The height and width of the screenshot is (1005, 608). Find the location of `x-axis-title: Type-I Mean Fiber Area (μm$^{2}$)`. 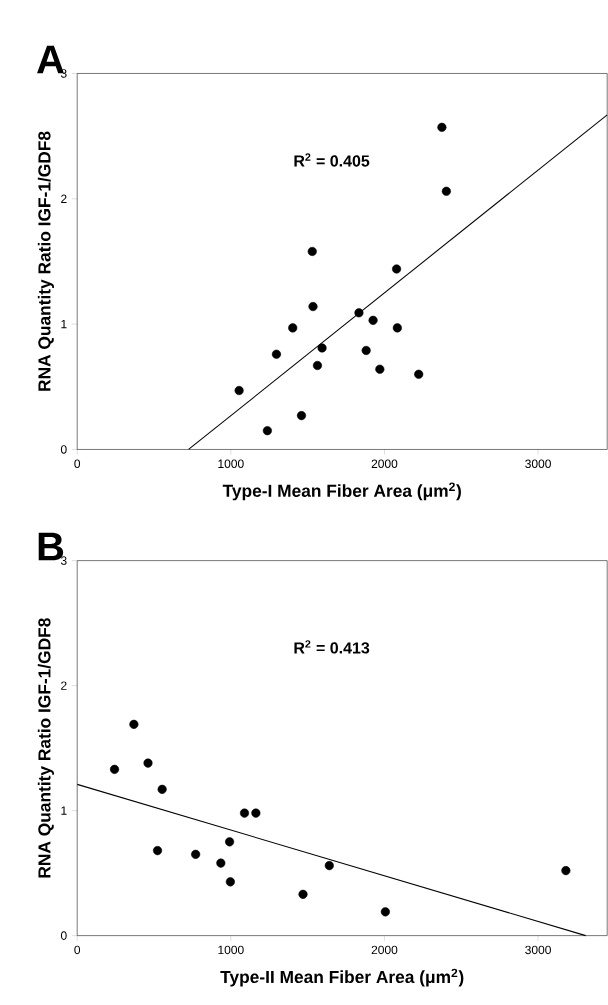

x-axis-title: Type-I Mean Fiber Area (μm$^{2}$) is located at coordinates (342, 491).